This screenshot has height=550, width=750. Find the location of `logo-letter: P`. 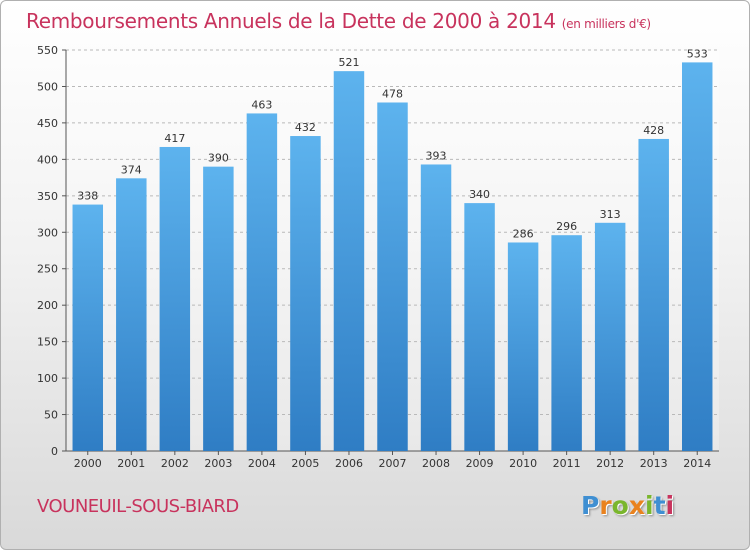

logo-letter: P is located at coordinates (590, 505).